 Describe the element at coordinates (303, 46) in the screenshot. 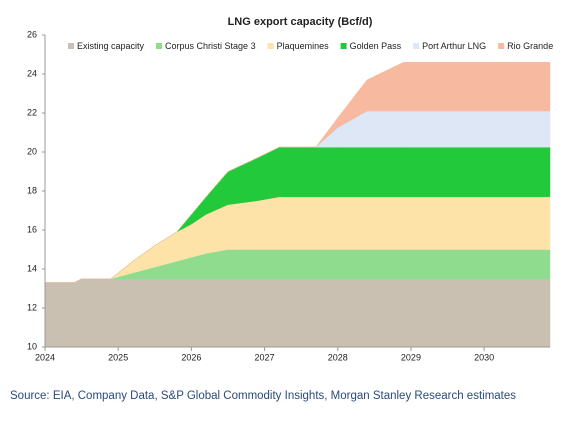

I see `legend-label: Plaquemines` at that location.